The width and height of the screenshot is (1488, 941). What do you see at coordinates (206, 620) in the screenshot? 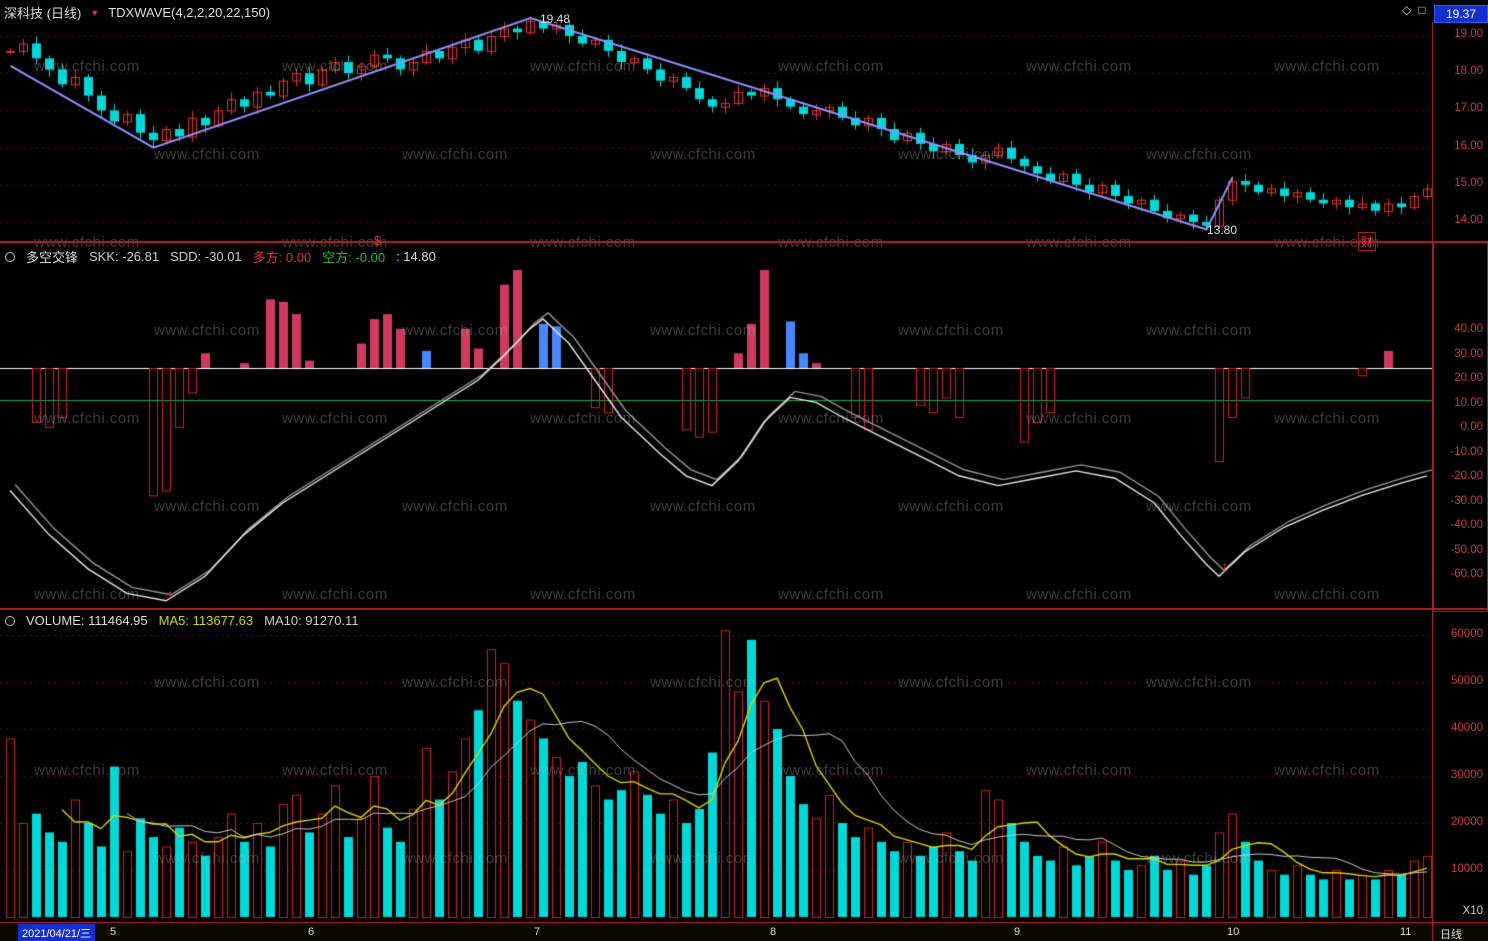
I see `ma5-value: MA5: 113677.63` at bounding box center [206, 620].